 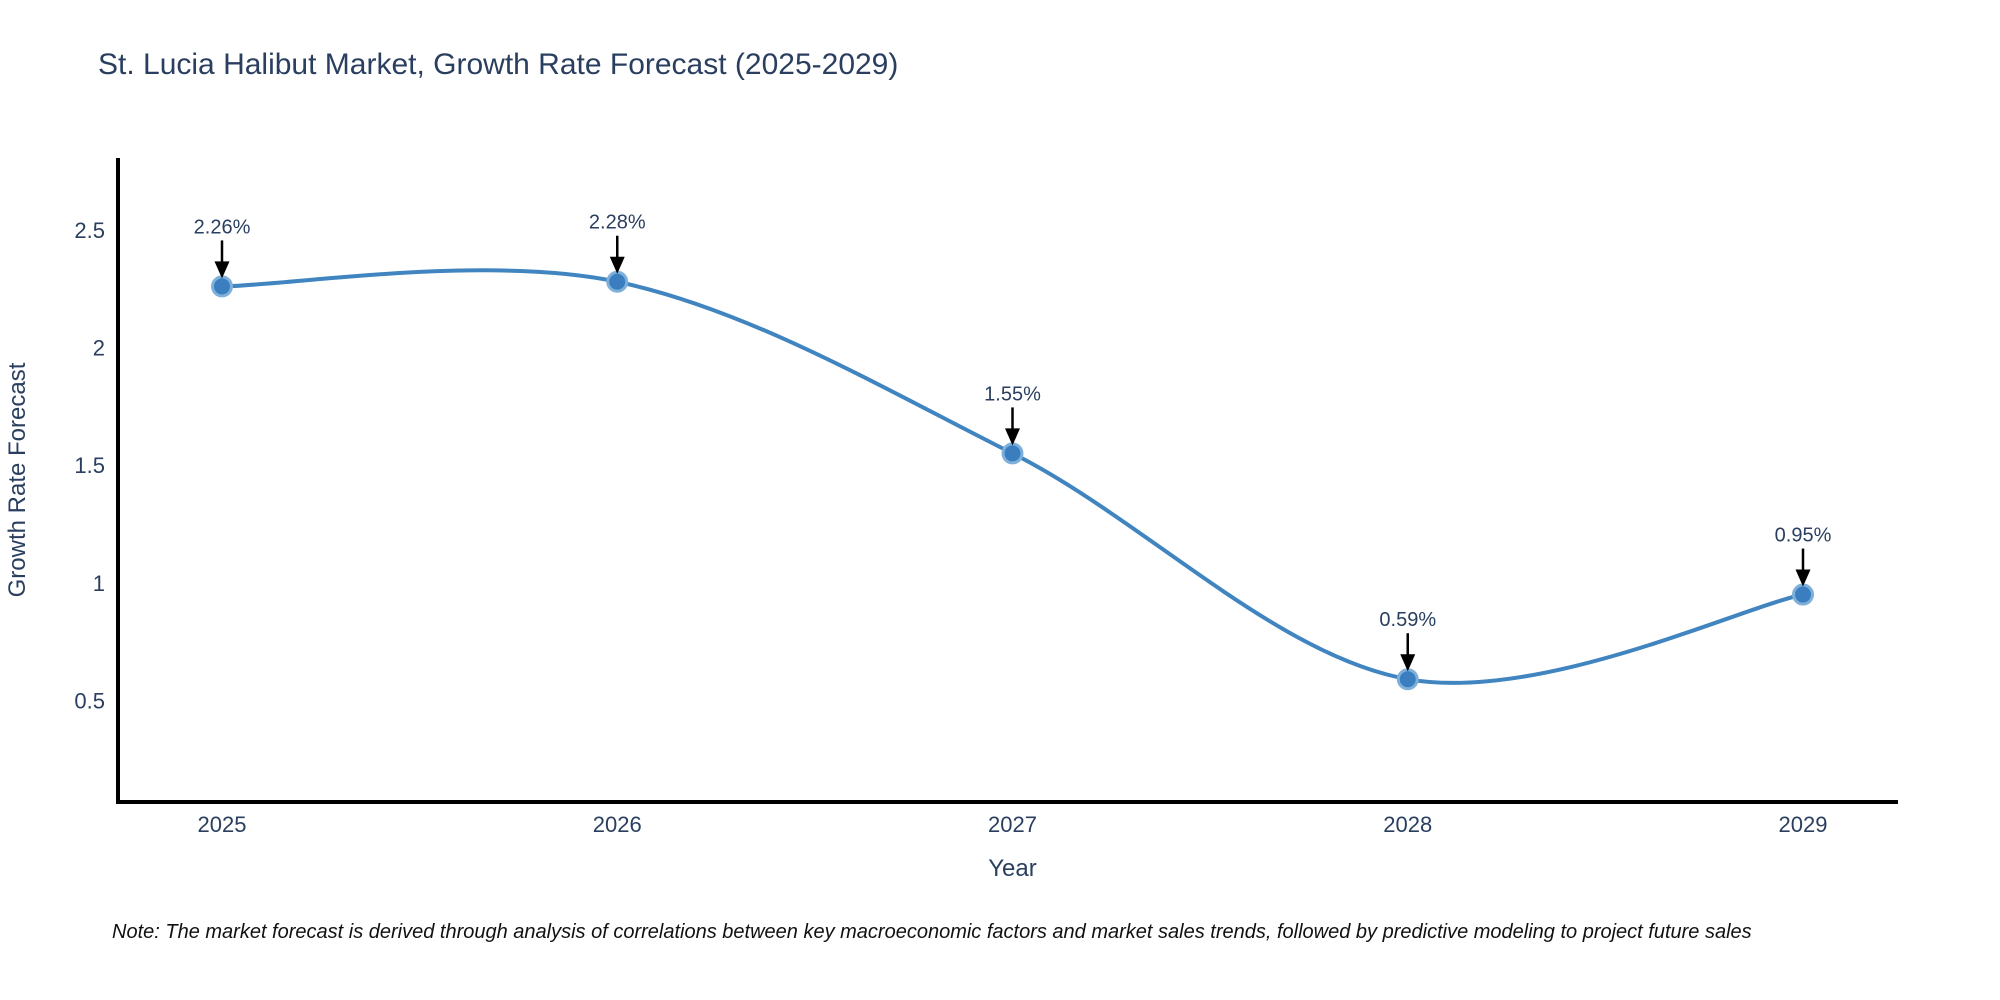 What do you see at coordinates (1012, 394) in the screenshot?
I see `annotation-label-2027: 1.55%` at bounding box center [1012, 394].